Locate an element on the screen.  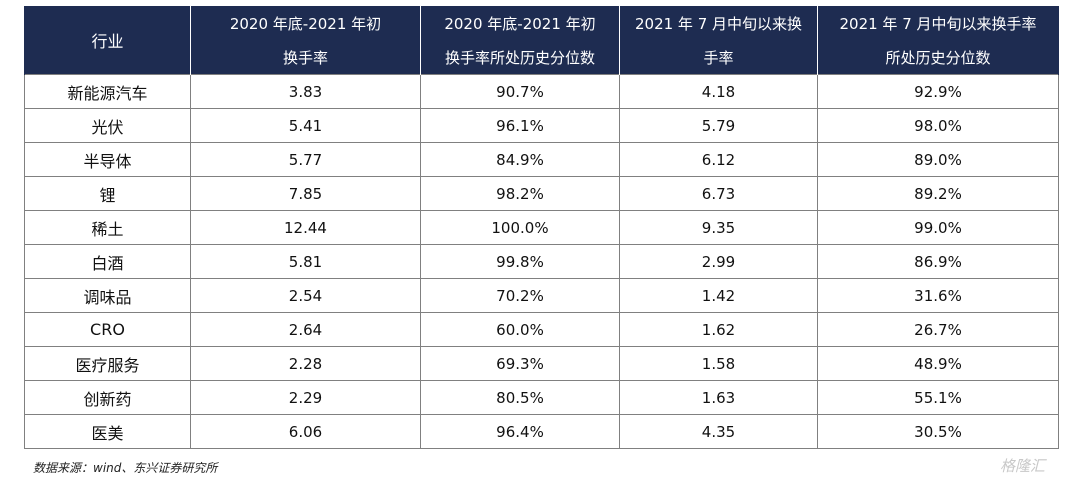
table-row: 白酒 5.81 99.8% 2.99 86.9% is located at coordinates (541, 261).